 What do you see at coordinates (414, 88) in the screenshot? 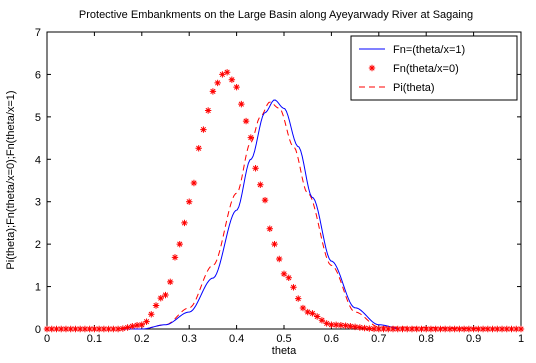
I see `legend-label: Pi(theta)` at bounding box center [414, 88].